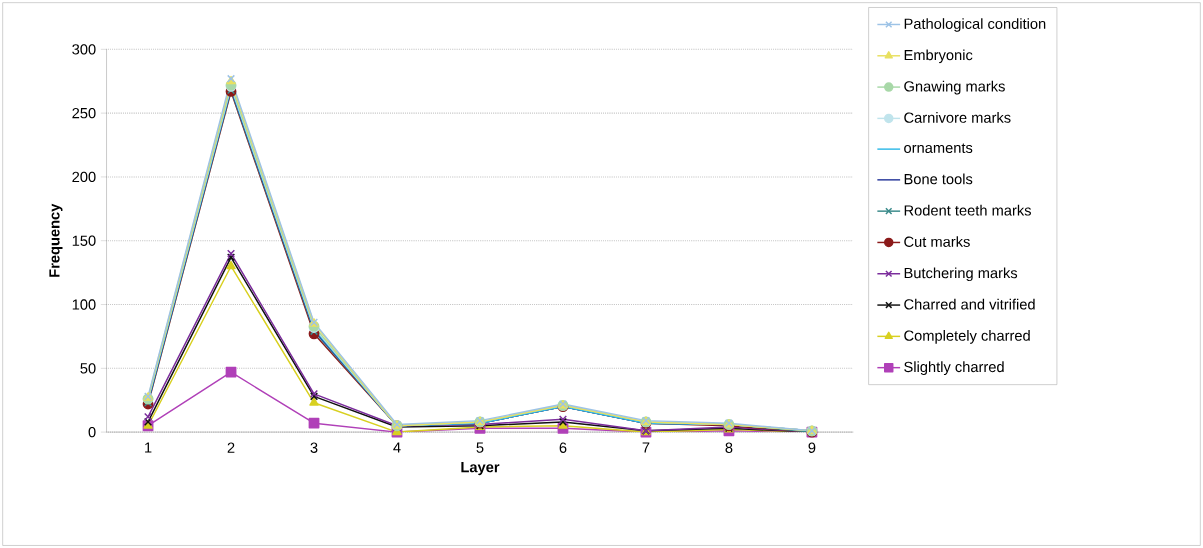 Image resolution: width=1203 pixels, height=548 pixels. Describe the element at coordinates (88, 368) in the screenshot. I see `y-tick-label: 50` at that location.